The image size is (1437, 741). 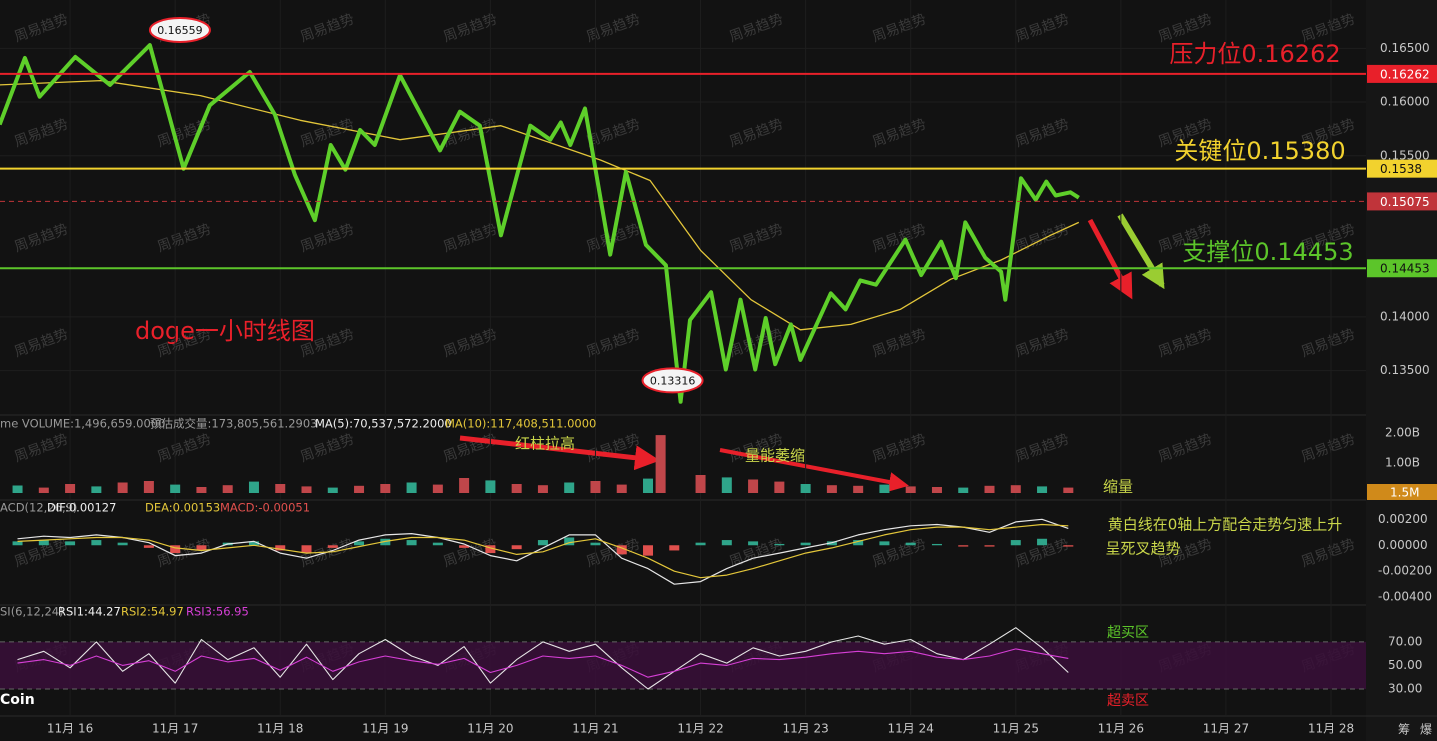 I want to click on y-tick-label: -0.00200, so click(x=1405, y=571).